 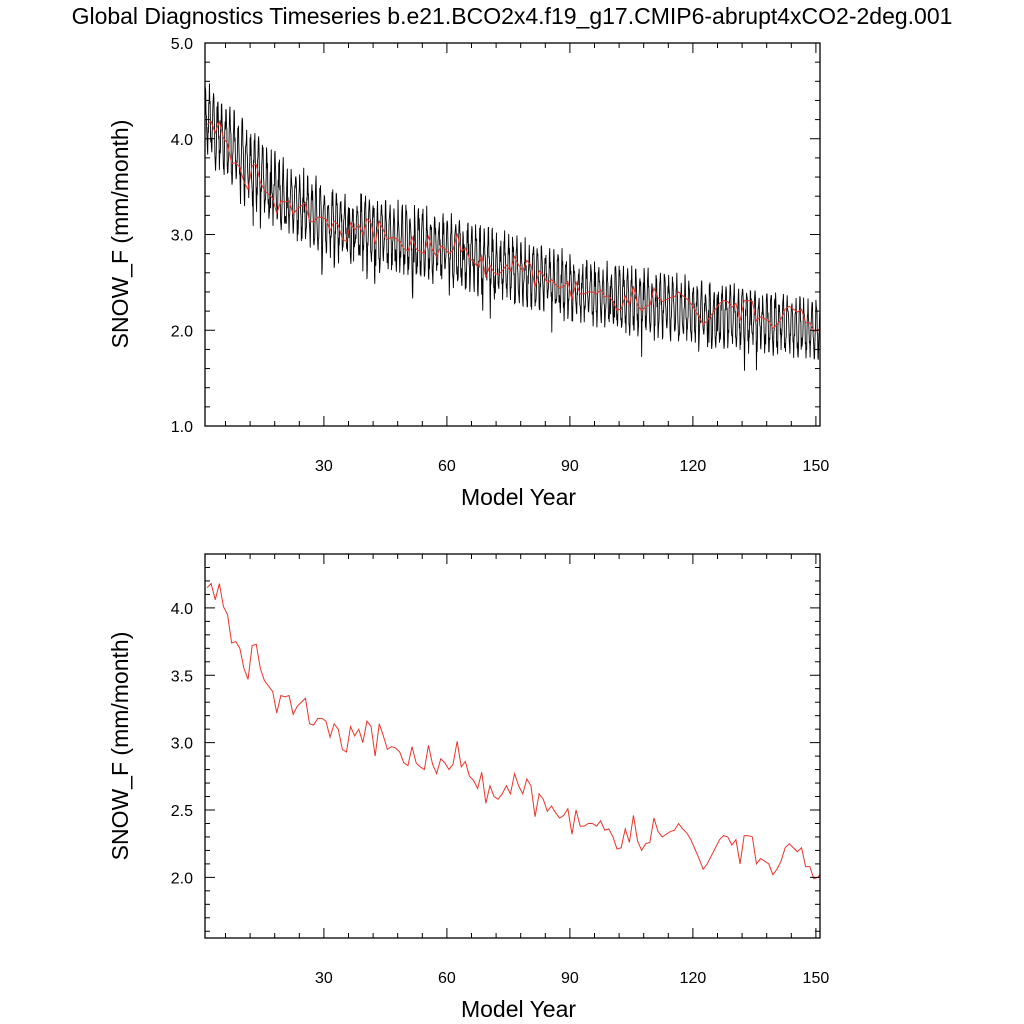 What do you see at coordinates (182, 44) in the screenshot?
I see `y-tick-label: 5.0` at bounding box center [182, 44].